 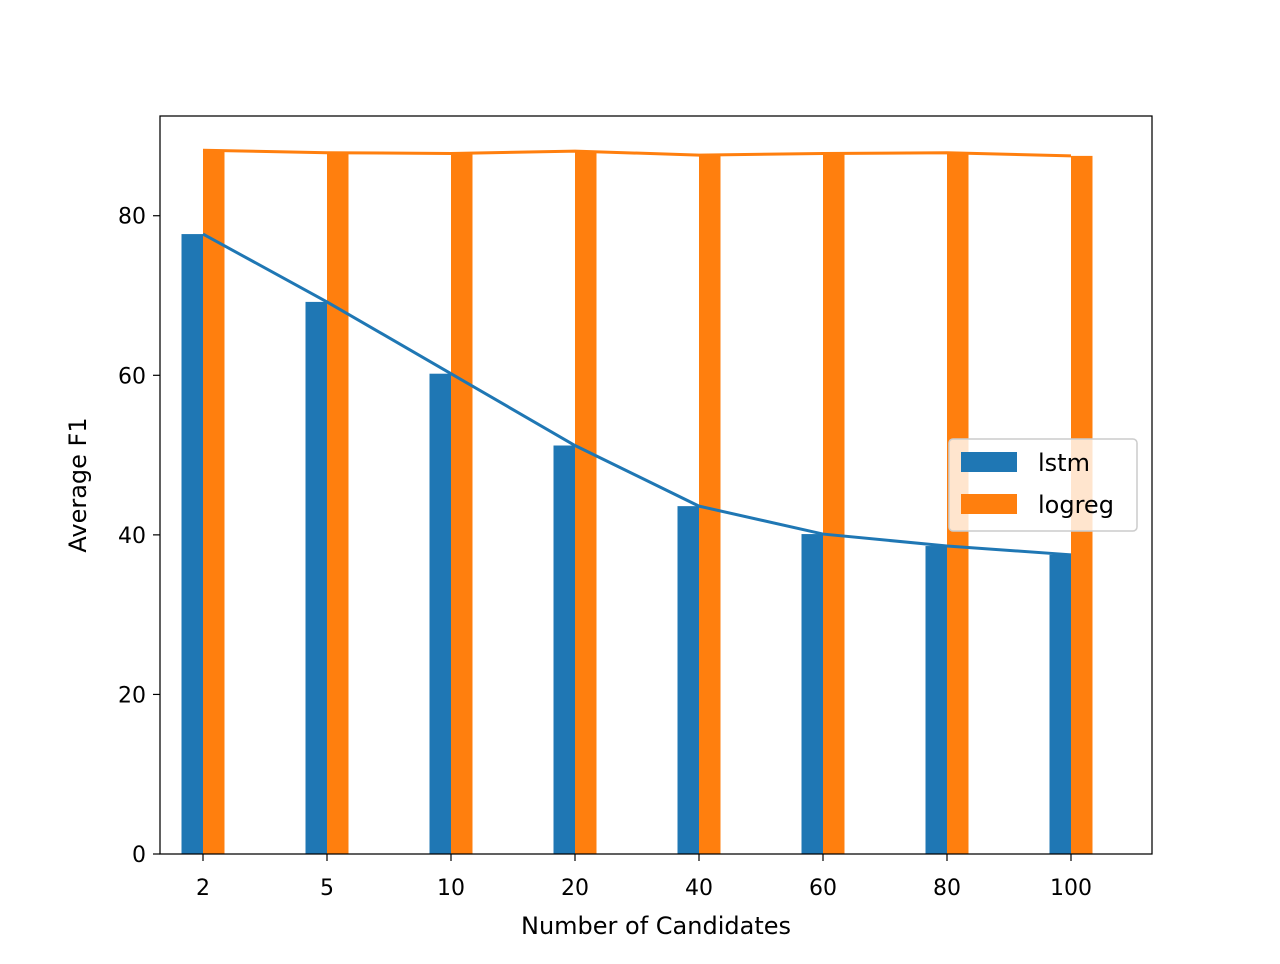 I want to click on x-axis-label: Number of Candidates, so click(x=656, y=926).